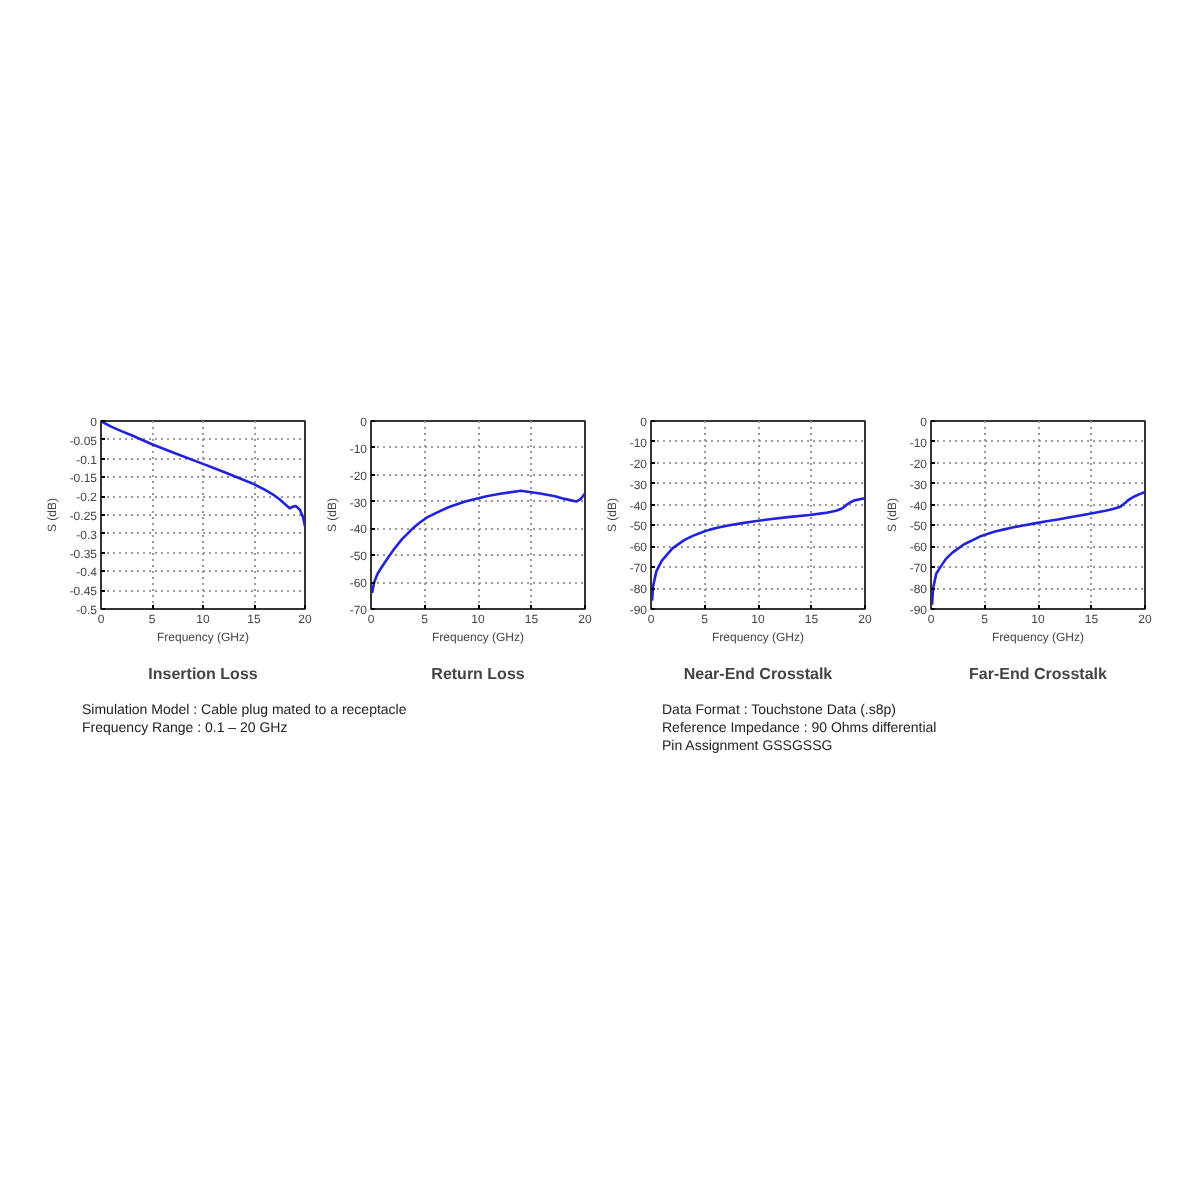  I want to click on text: Return Loss, so click(478, 674).